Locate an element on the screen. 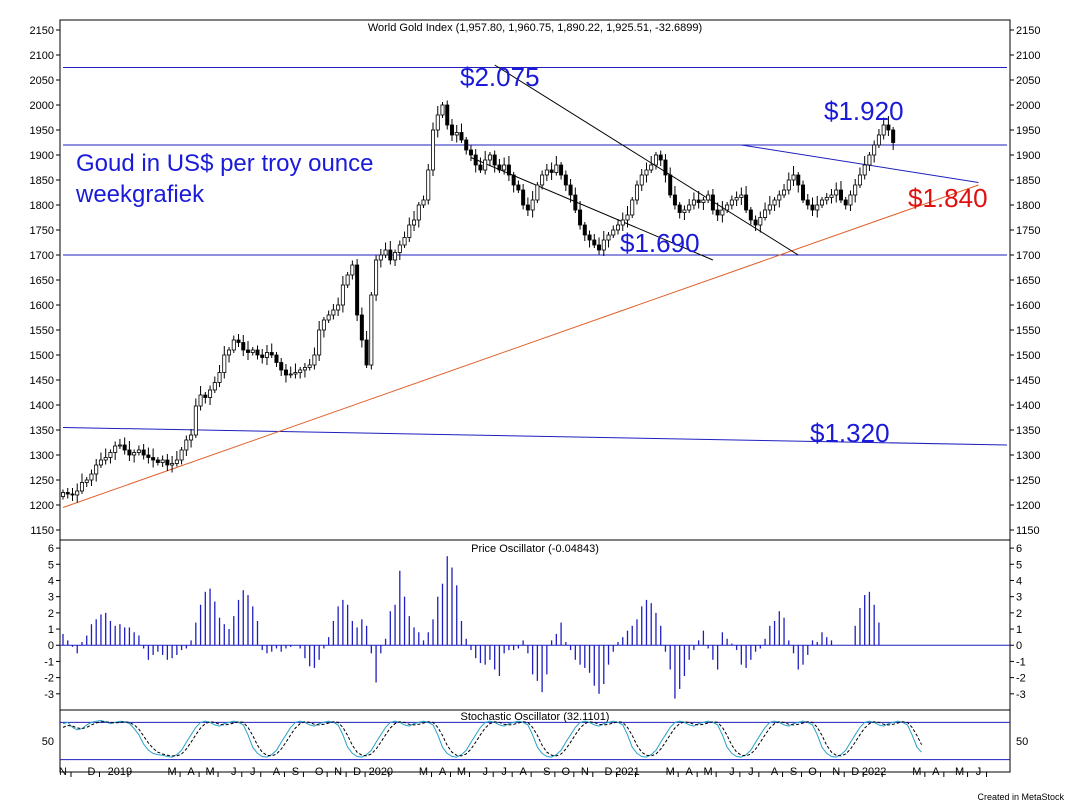  x-tick-label: 2019 is located at coordinates (120, 772).